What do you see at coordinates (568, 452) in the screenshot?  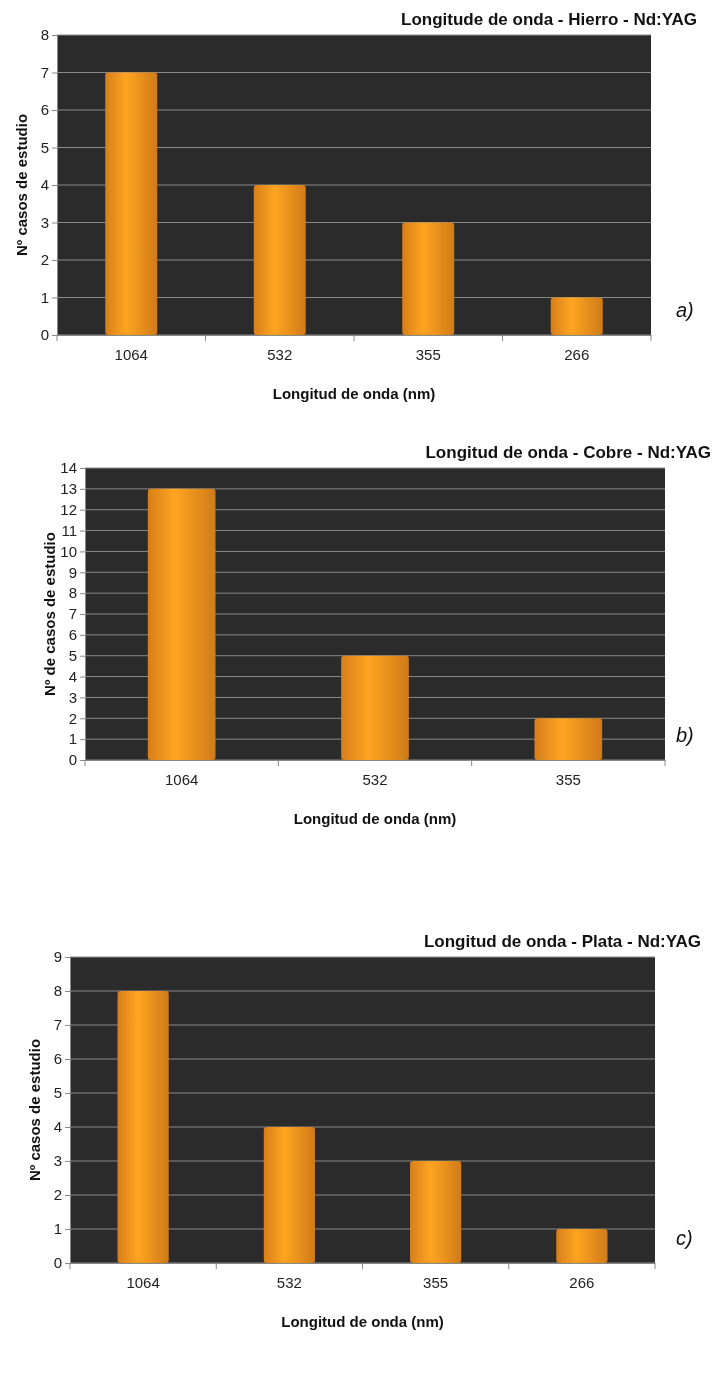 I see `chart-title: Longitud de onda - Cobre - Nd:YAG` at bounding box center [568, 452].